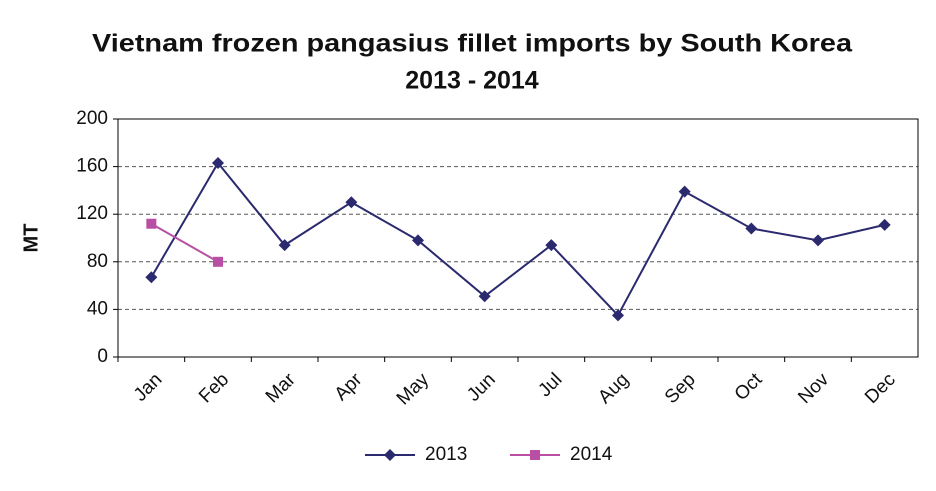 This screenshot has height=491, width=936. Describe the element at coordinates (102, 356) in the screenshot. I see `y-tick-label: 0` at that location.